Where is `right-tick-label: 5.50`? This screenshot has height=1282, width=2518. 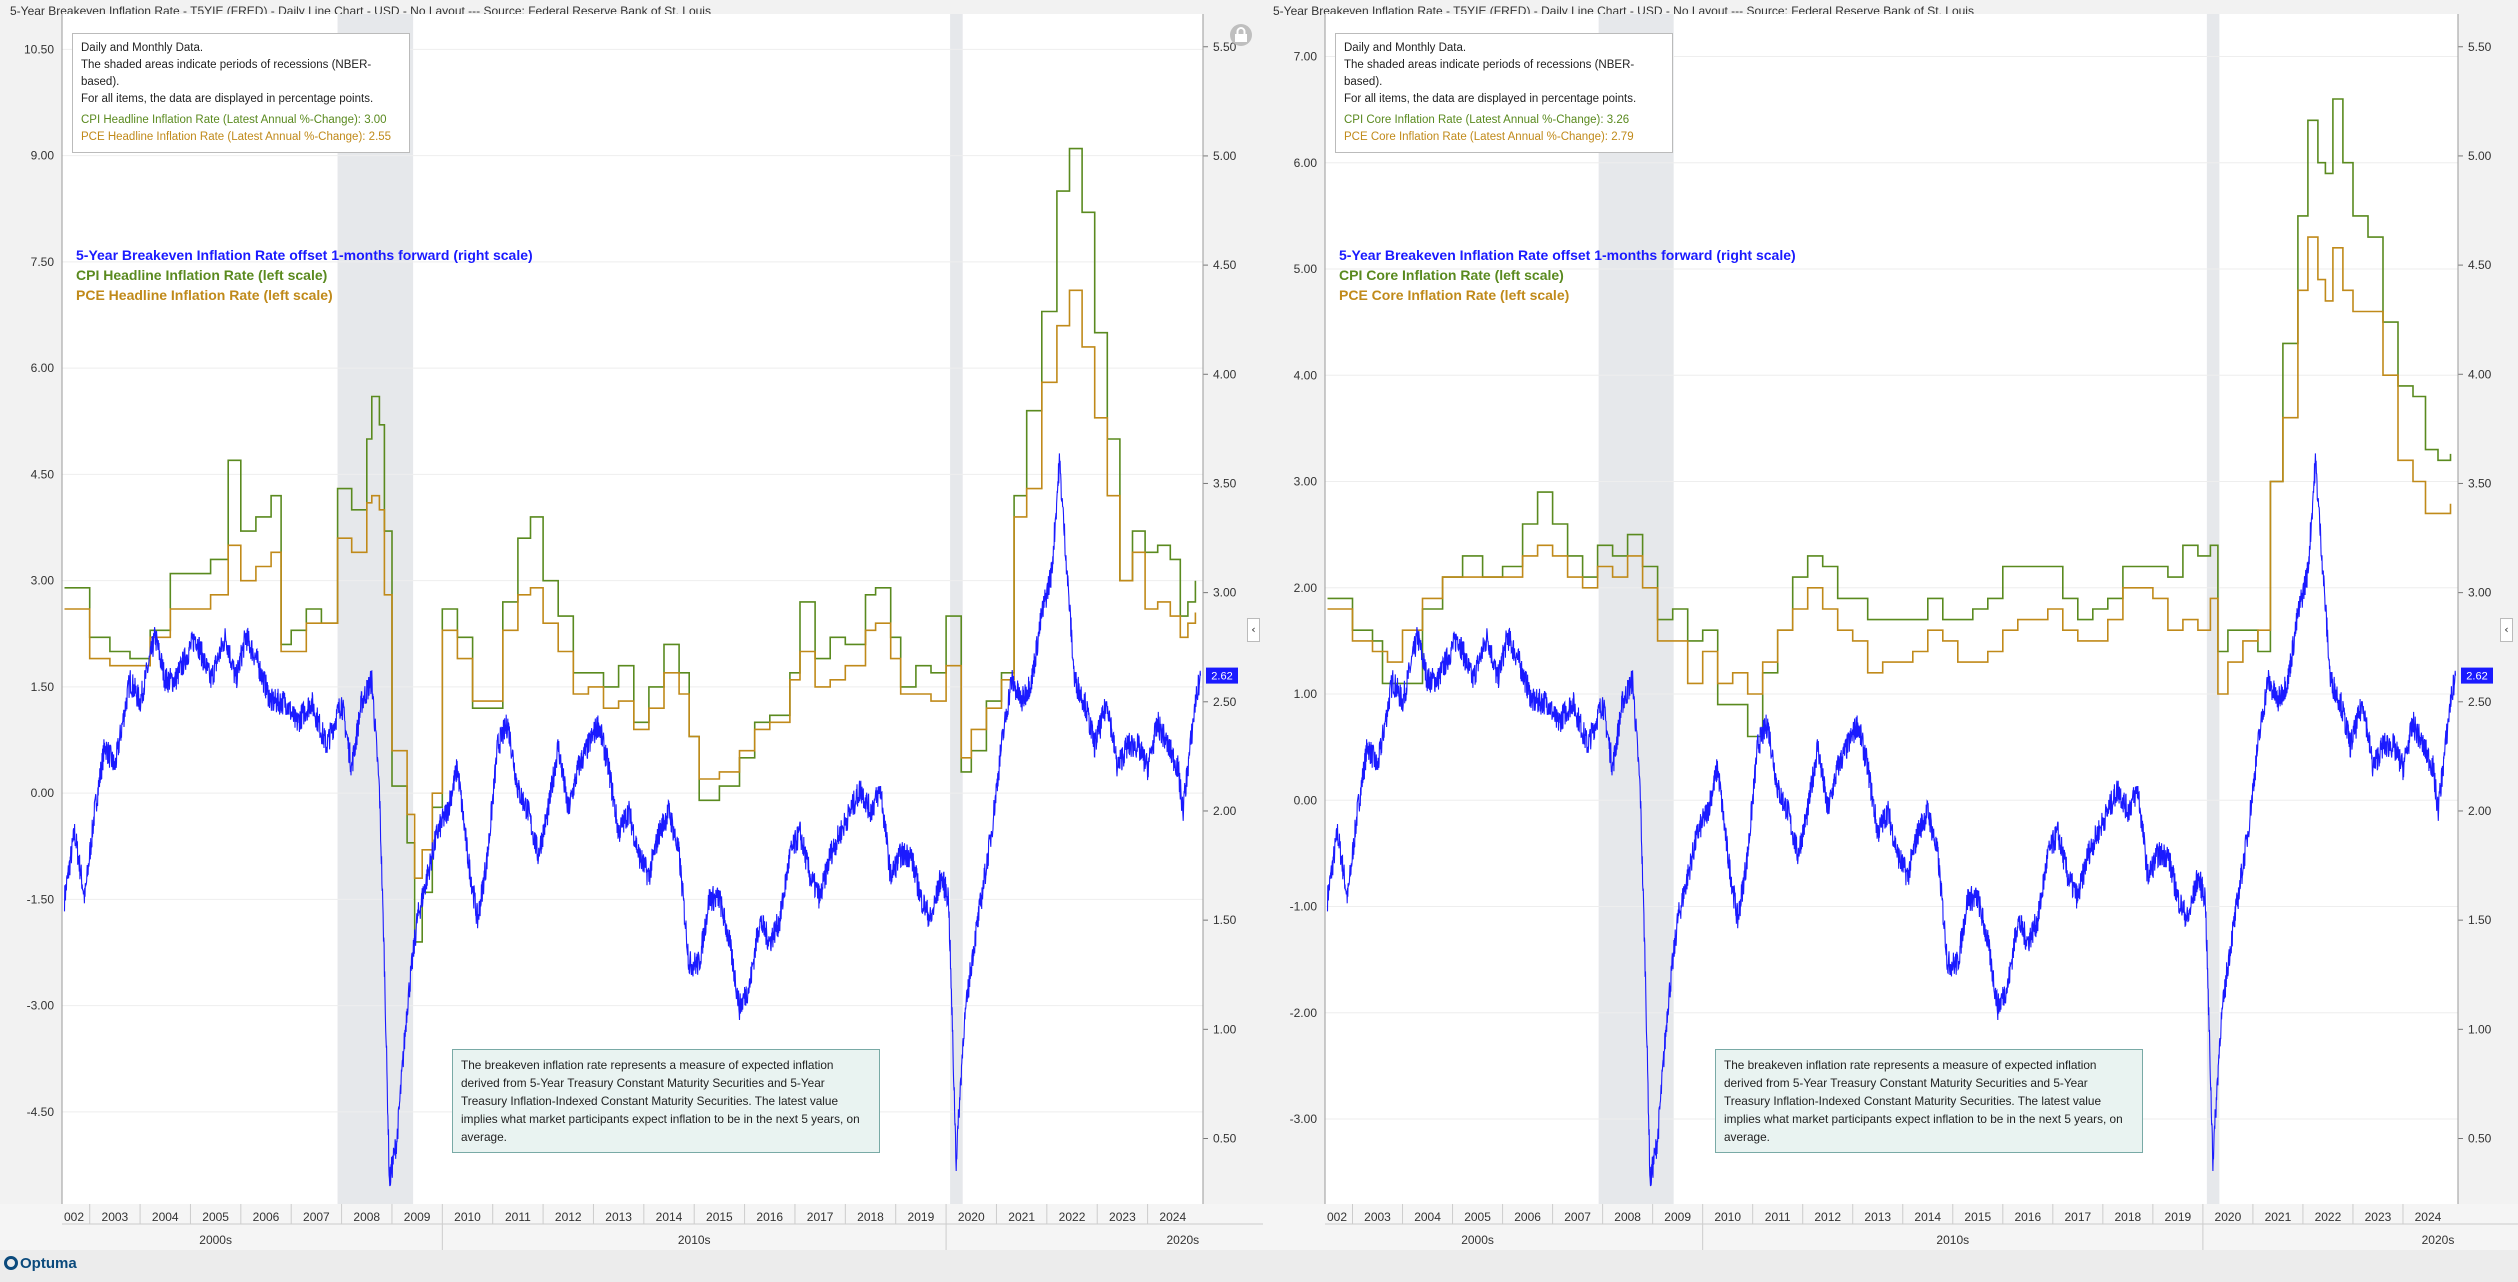 right-tick-label: 5.50 is located at coordinates (1225, 47).